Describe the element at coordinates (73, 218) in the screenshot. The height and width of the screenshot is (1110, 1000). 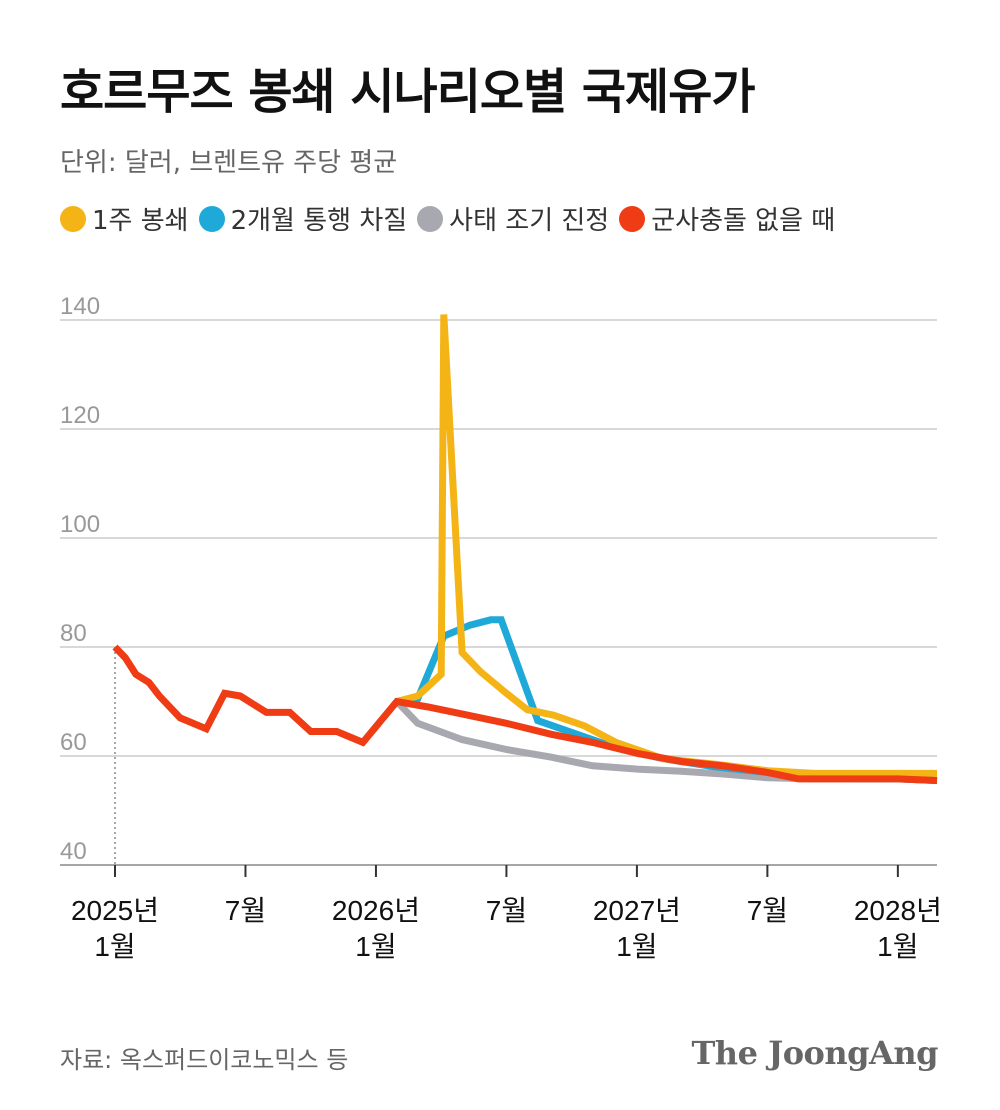
I see `legend-swatch-week1` at that location.